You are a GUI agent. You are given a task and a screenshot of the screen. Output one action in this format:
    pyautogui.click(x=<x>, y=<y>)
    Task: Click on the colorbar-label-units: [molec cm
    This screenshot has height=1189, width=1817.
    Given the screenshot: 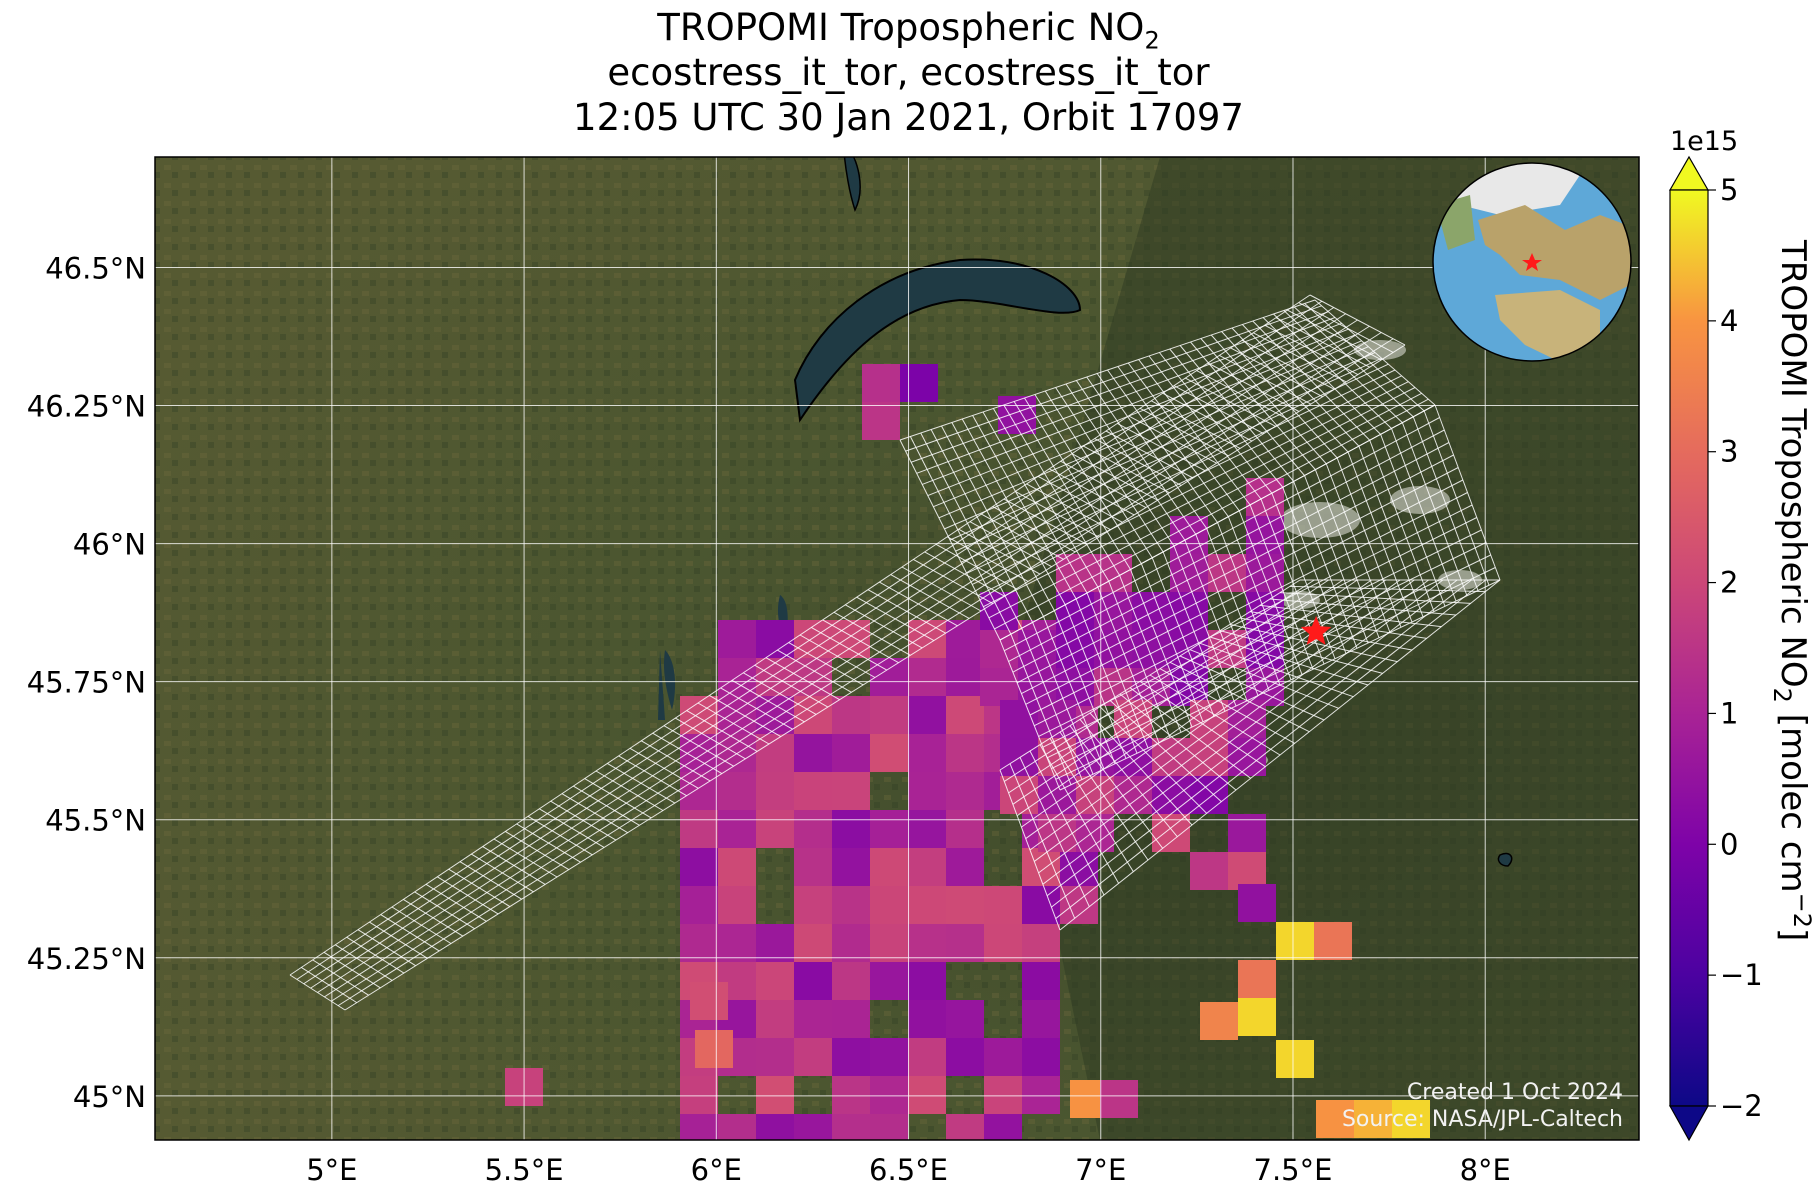 What is the action you would take?
    pyautogui.click(x=1793, y=798)
    